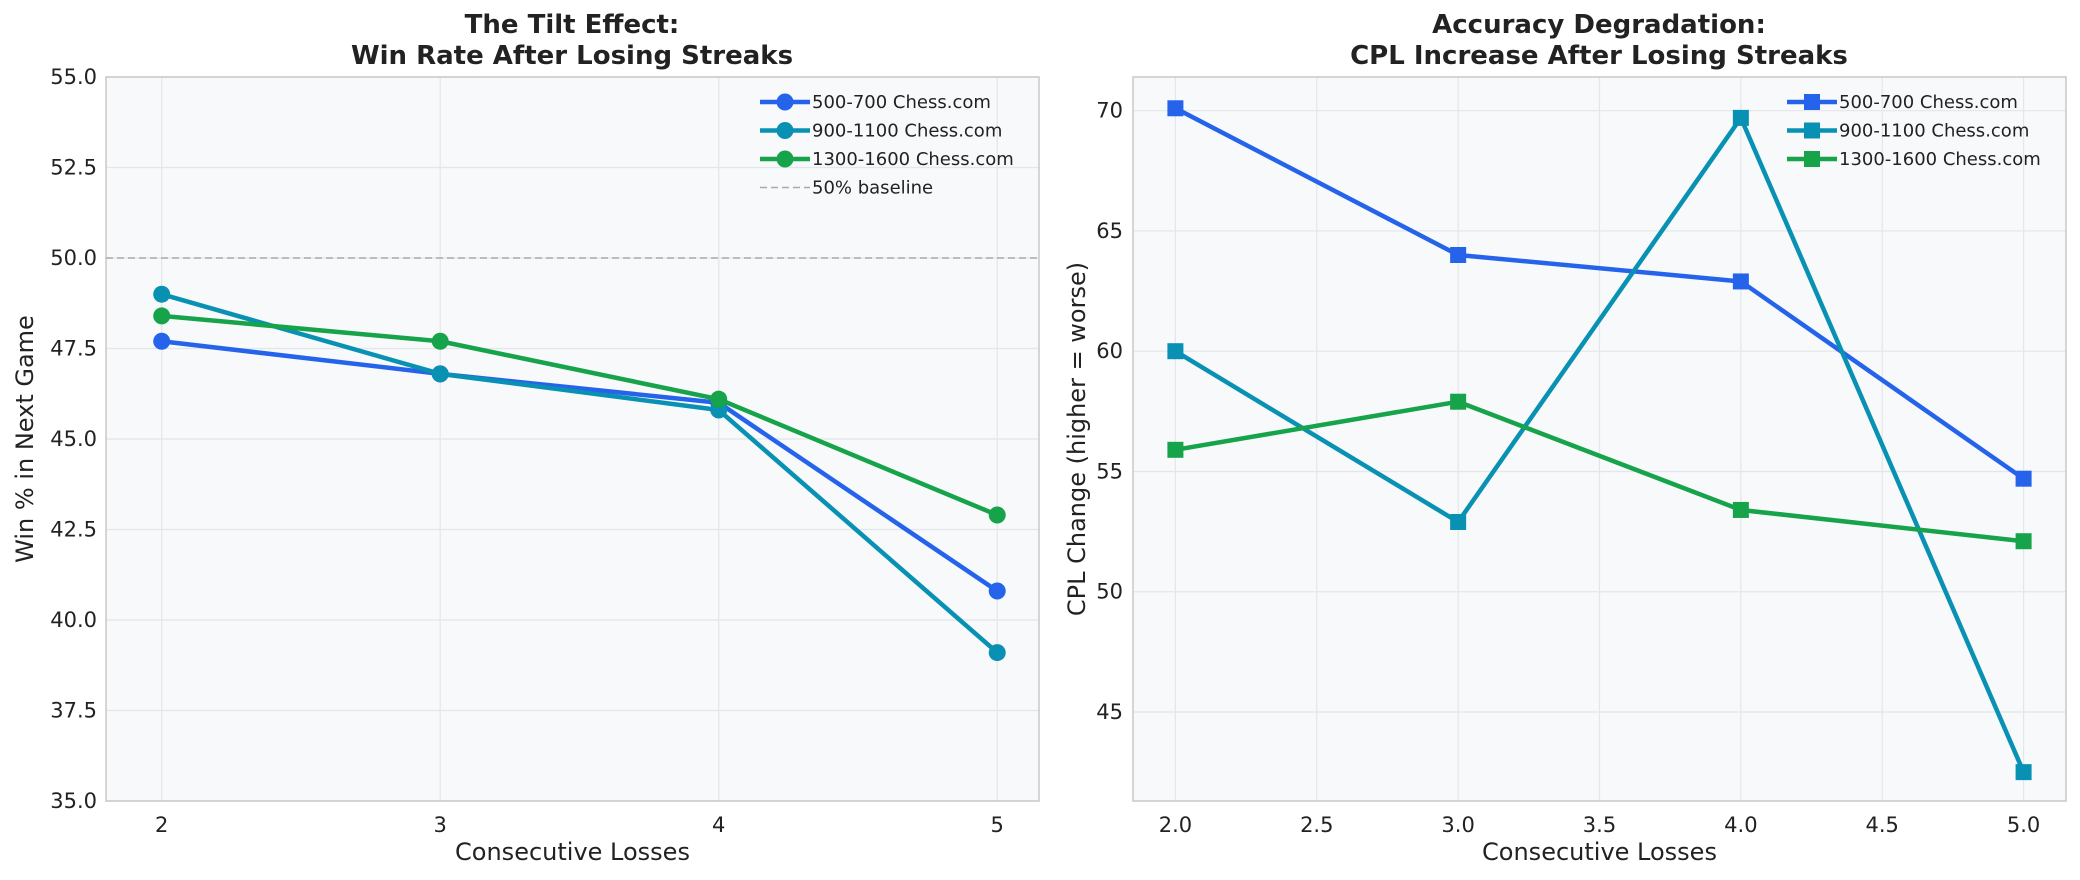 This screenshot has width=2080, height=880. Describe the element at coordinates (1077, 439) in the screenshot. I see `y-axis-label: CPL Change (higher = worse)` at that location.